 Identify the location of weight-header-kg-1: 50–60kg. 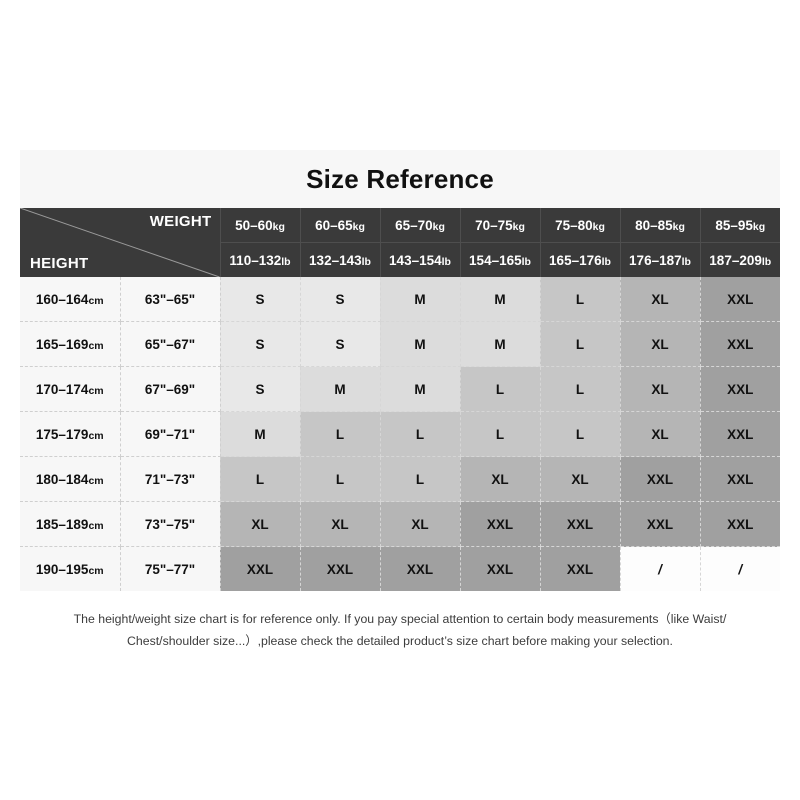
(260, 225).